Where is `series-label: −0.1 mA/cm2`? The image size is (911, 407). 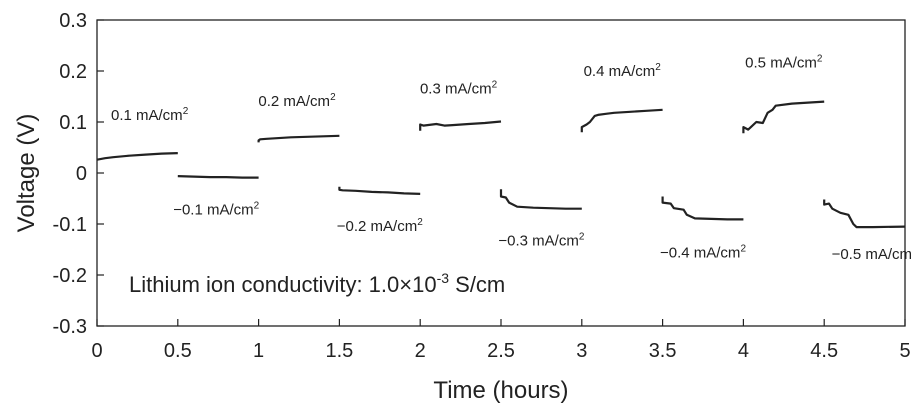
series-label: −0.1 mA/cm2 is located at coordinates (216, 210).